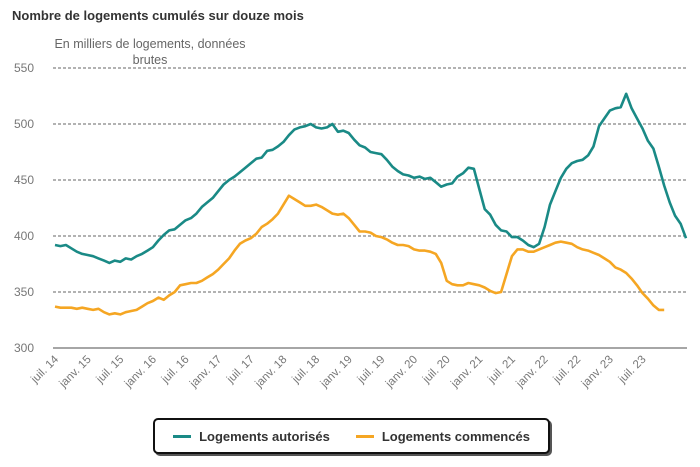 This screenshot has width=700, height=467. Describe the element at coordinates (75, 372) in the screenshot. I see `x-tick-label: janv. 15` at that location.